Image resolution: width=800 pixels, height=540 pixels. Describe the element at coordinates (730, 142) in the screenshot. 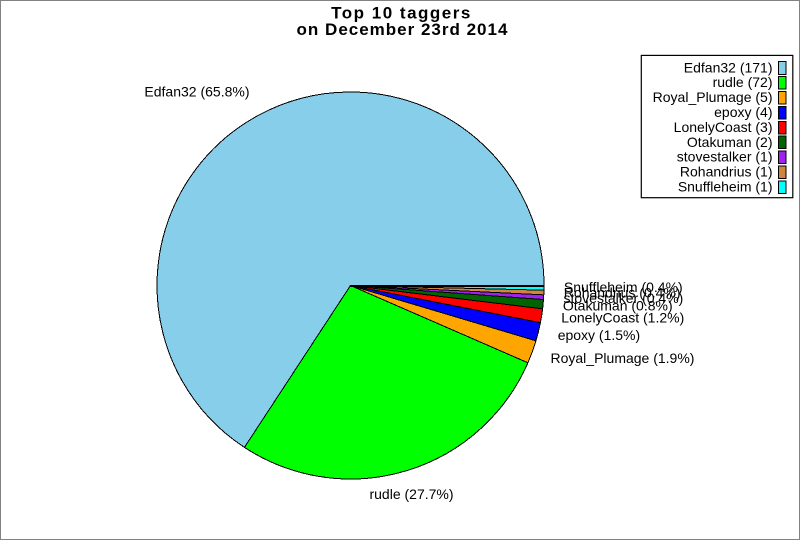

I see `svg-text: Otakuman (2)` at that location.